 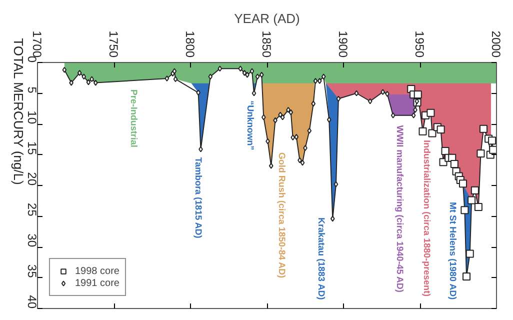 I want to click on x-tick-label: 2000, so click(x=496, y=44).